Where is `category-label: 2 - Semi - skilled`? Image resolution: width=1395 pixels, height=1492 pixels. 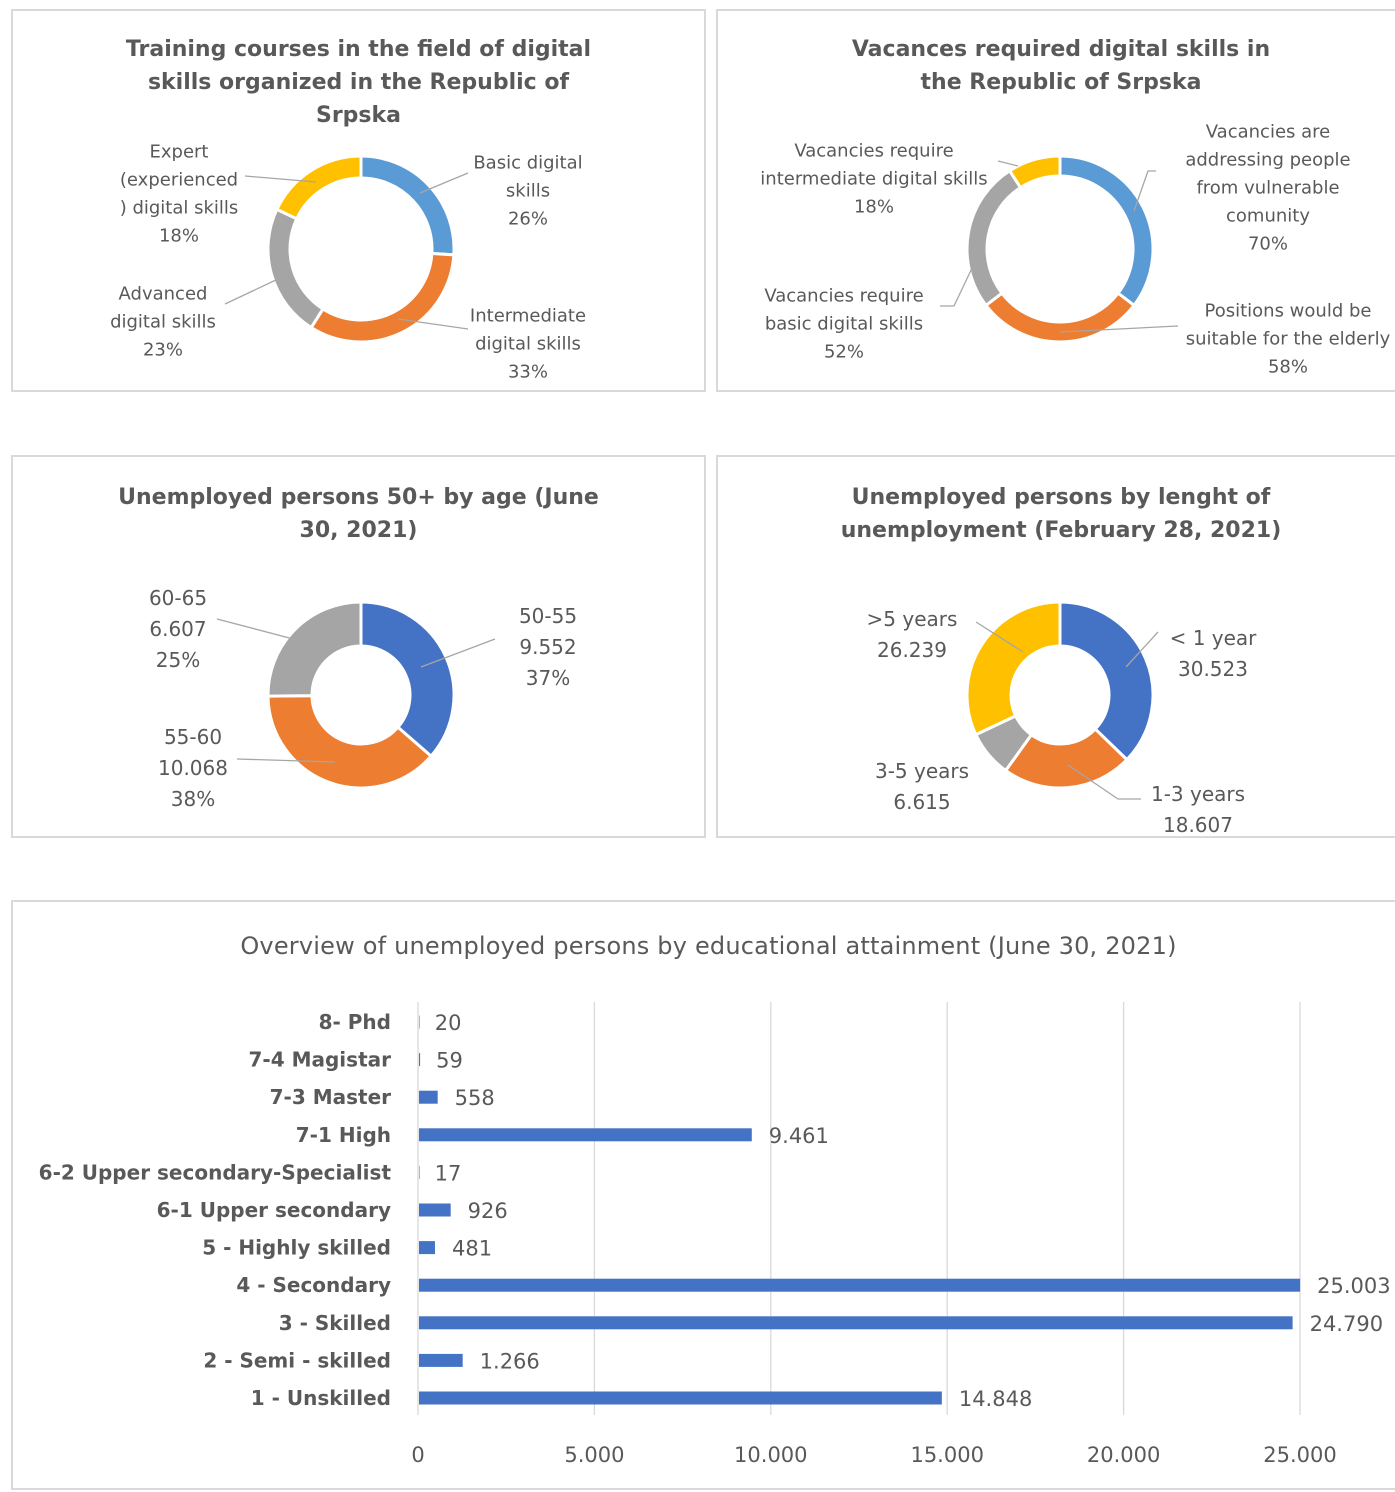
category-label: 2 - Semi - skilled is located at coordinates (297, 1360).